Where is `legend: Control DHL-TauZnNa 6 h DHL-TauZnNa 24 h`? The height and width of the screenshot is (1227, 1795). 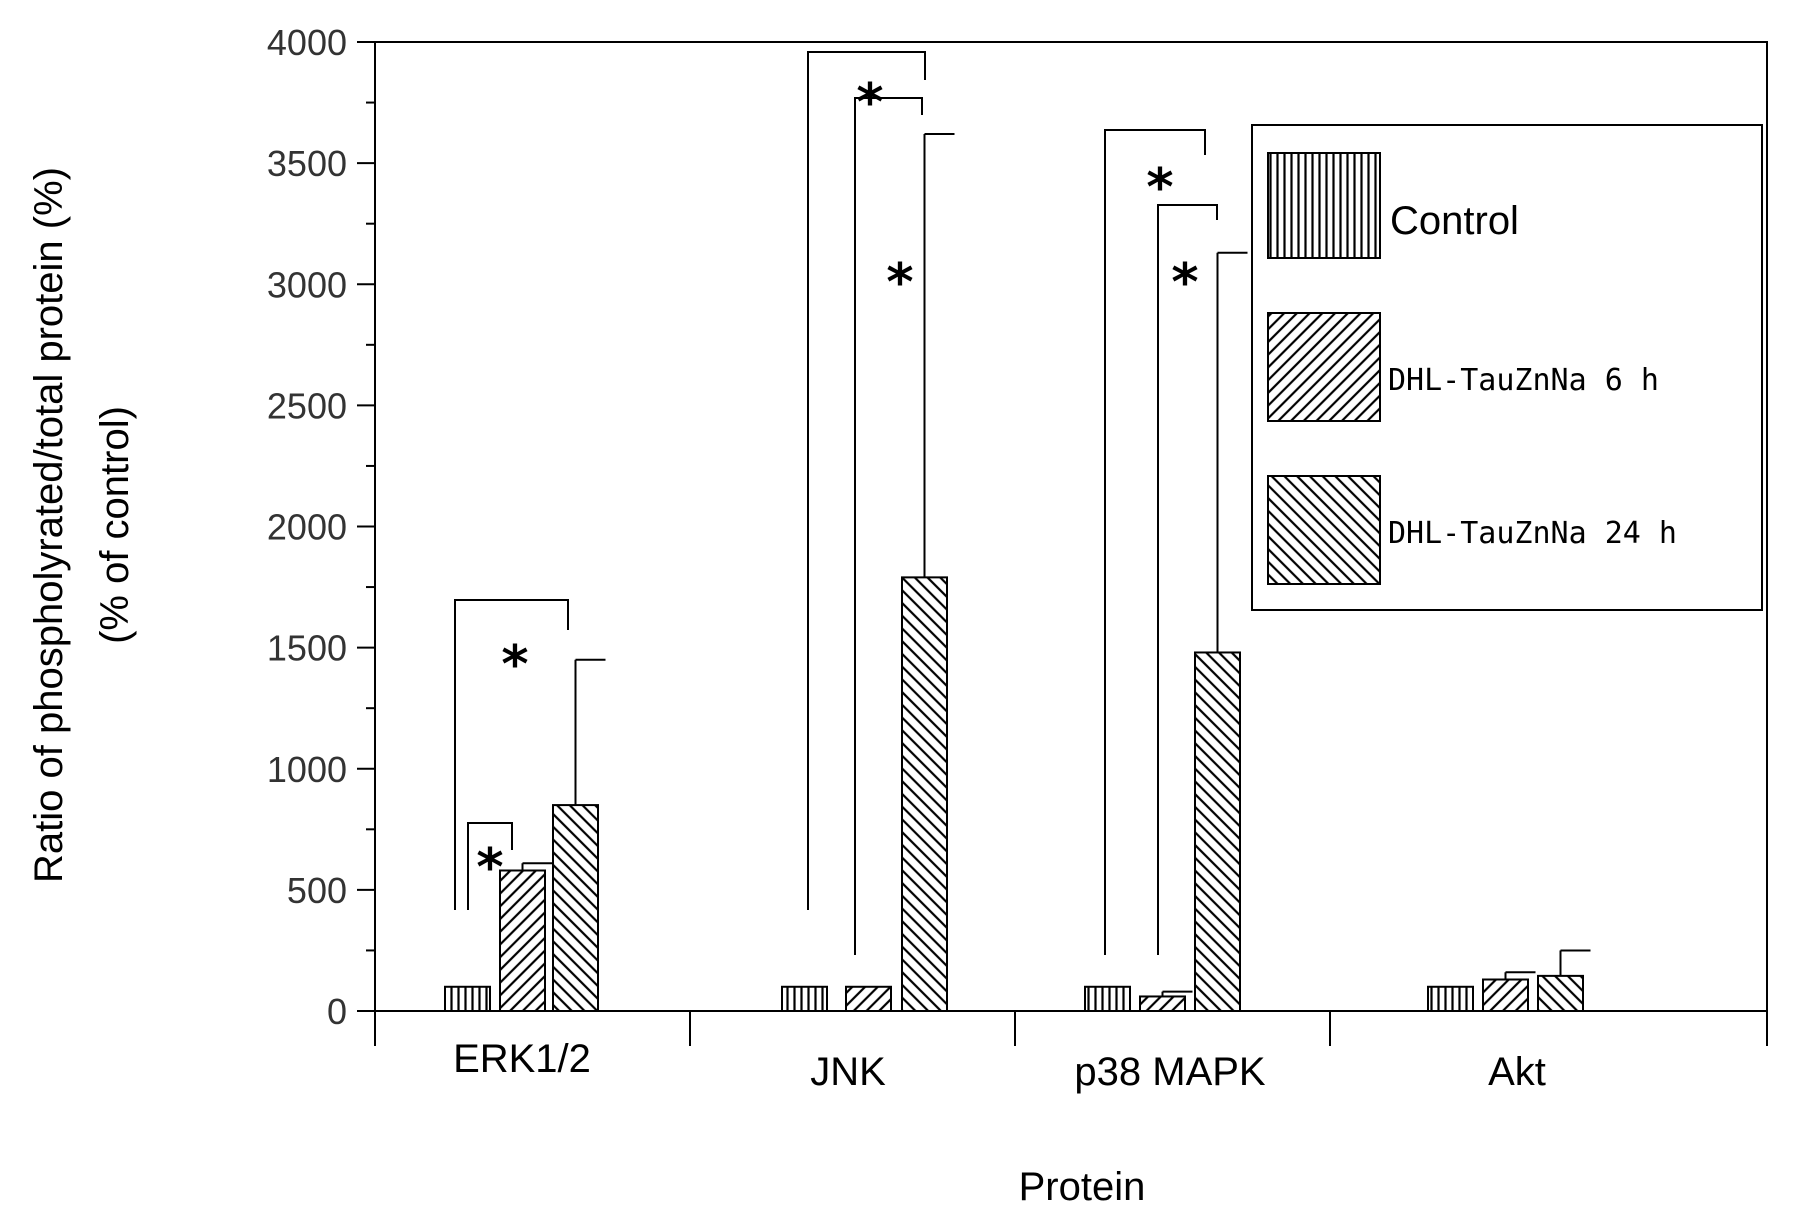 legend: Control DHL-TauZnNa 6 h DHL-TauZnNa 24 h is located at coordinates (1507, 367).